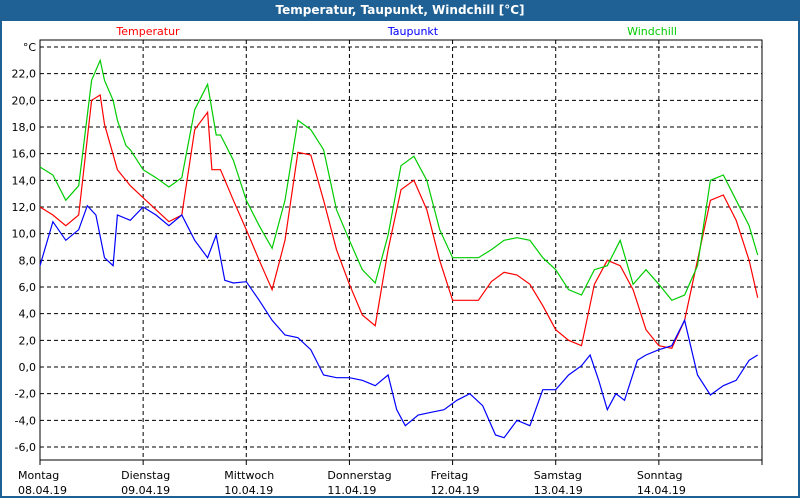  I want to click on x-tick-date: 10.04.19, so click(248, 490).